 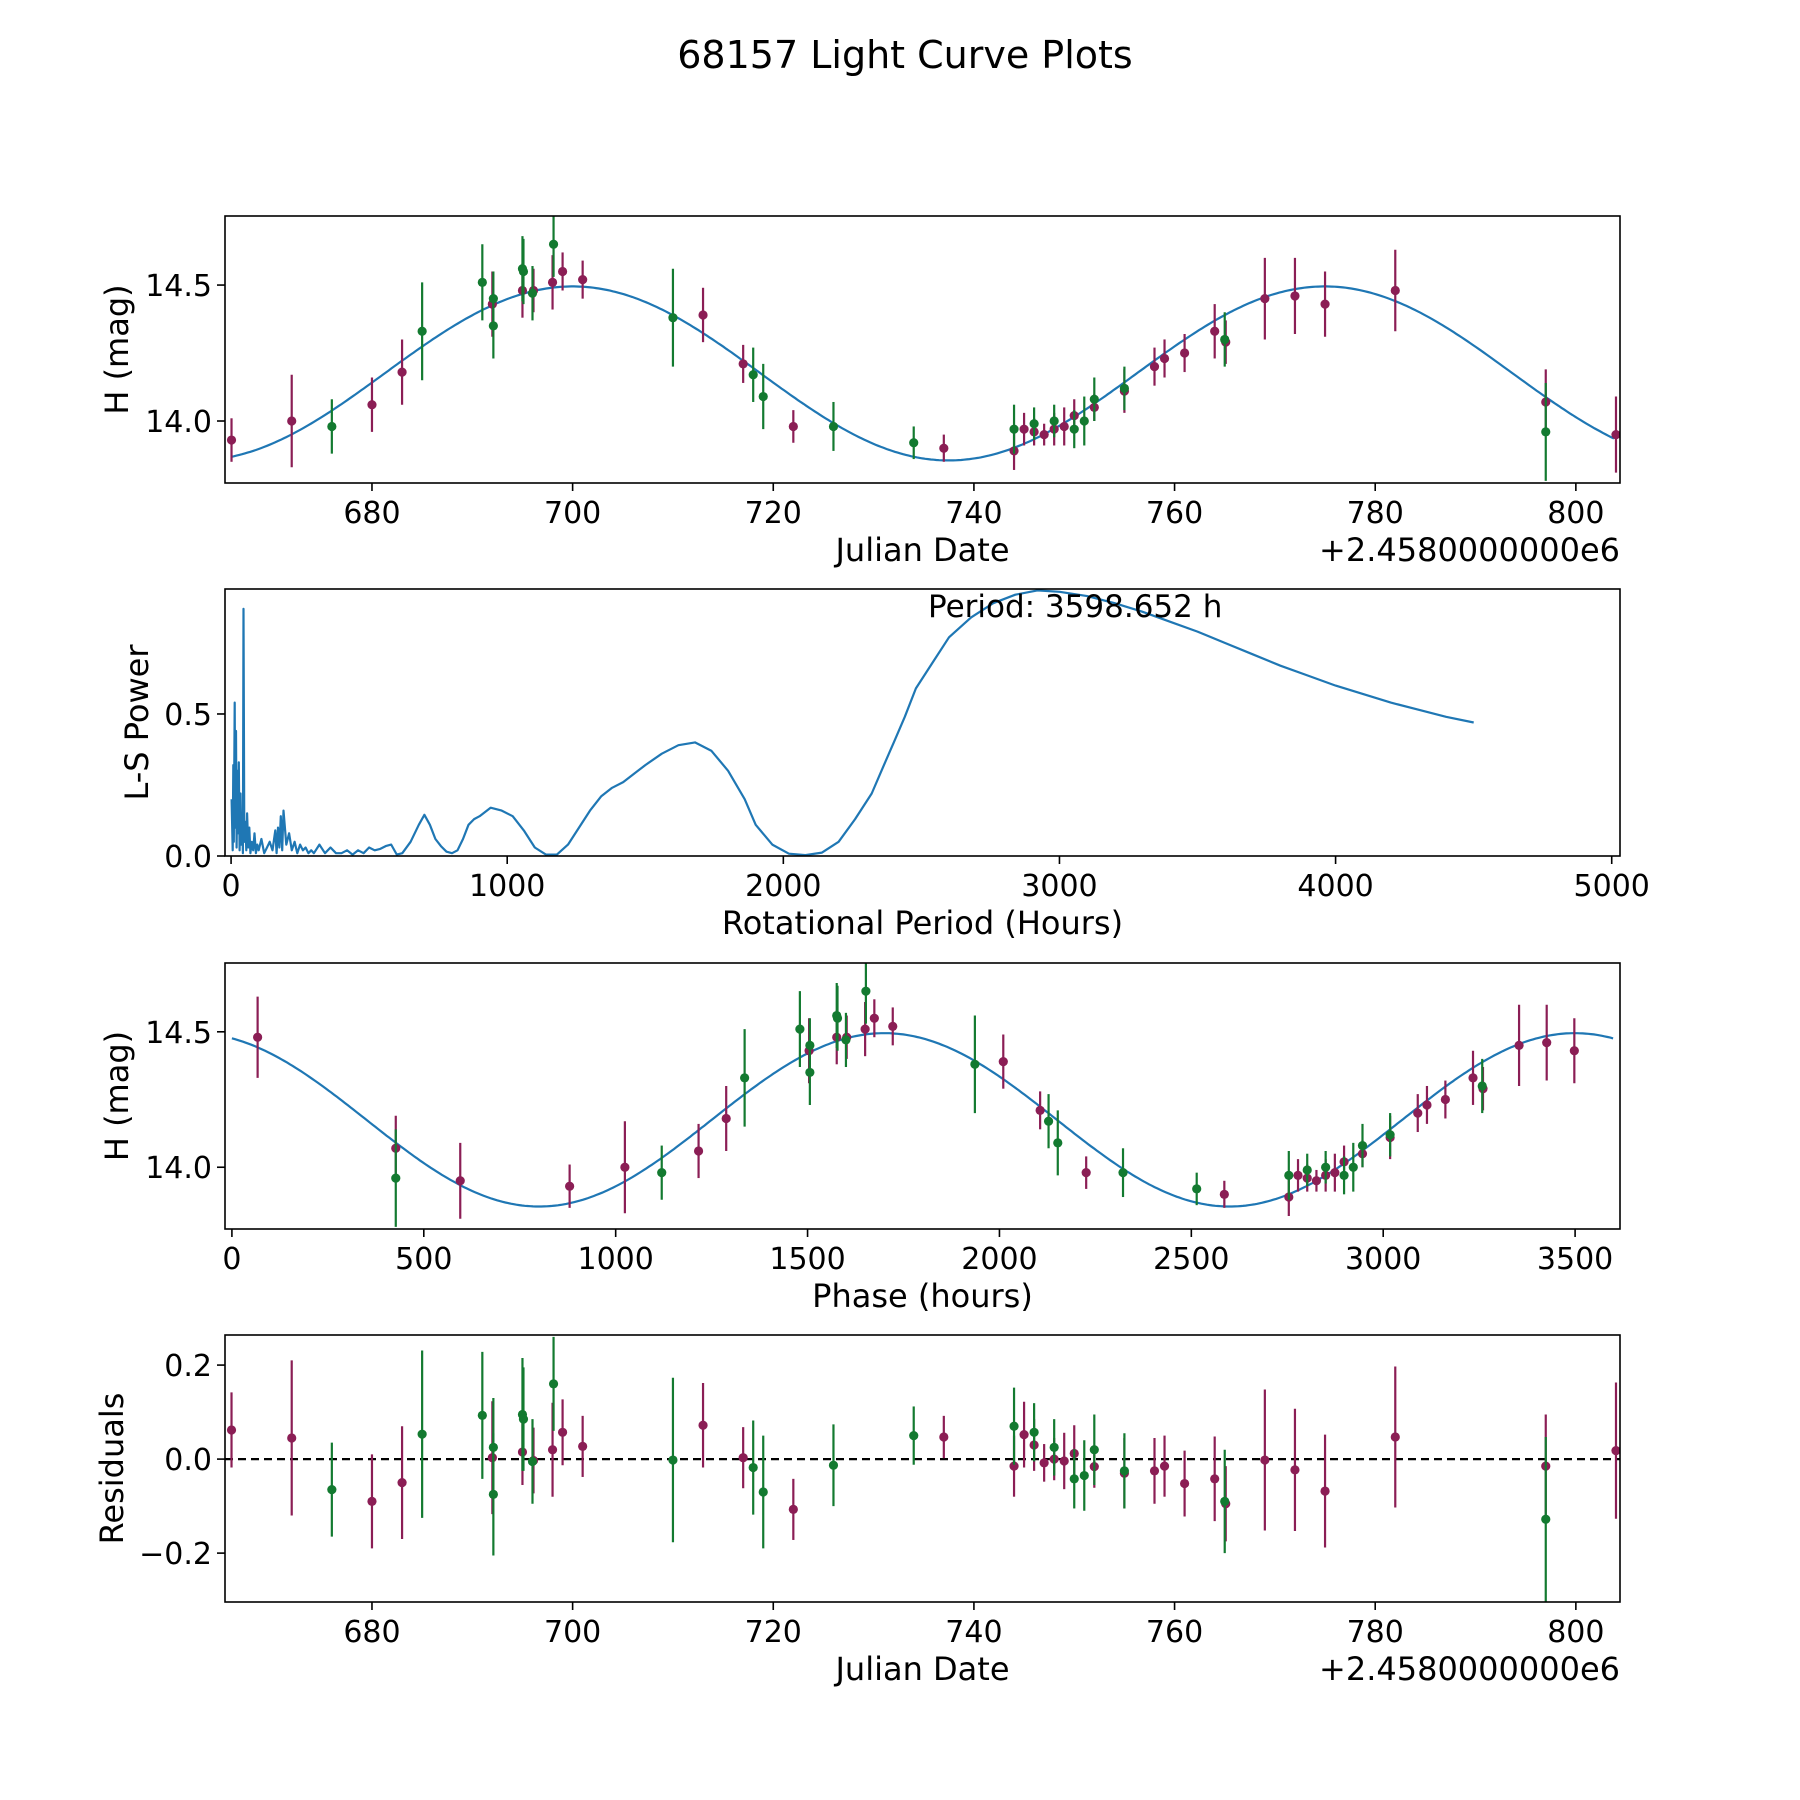 What do you see at coordinates (1335, 886) in the screenshot?
I see `x-tick-label: 4000` at bounding box center [1335, 886].